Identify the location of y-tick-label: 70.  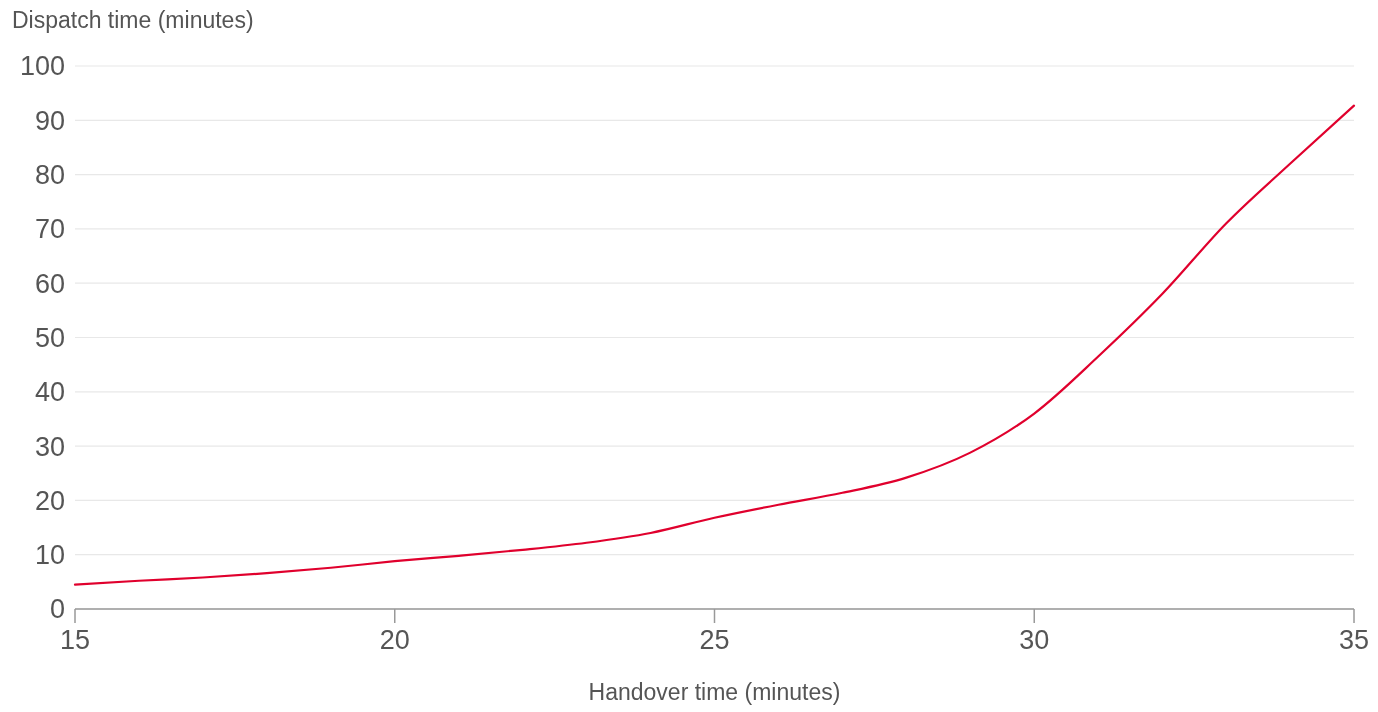
(49, 229).